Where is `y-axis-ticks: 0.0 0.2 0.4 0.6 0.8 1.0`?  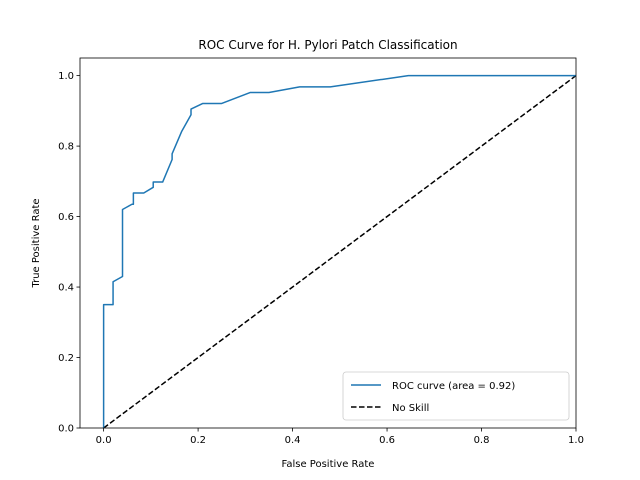
y-axis-ticks: 0.0 0.2 0.4 0.6 0.8 1.0 is located at coordinates (69, 253).